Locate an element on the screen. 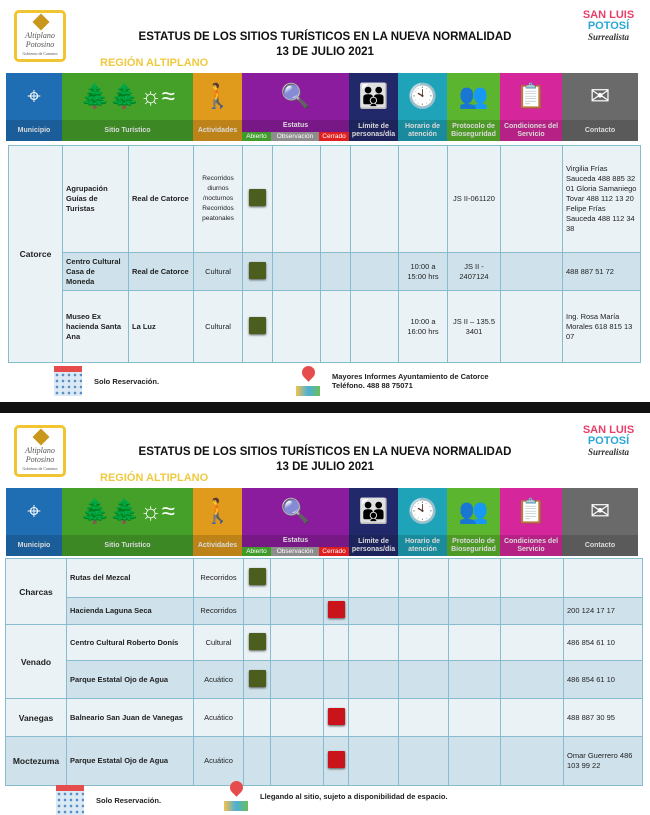 The height and width of the screenshot is (815, 650). column-contacto: ✉ Contacto is located at coordinates (600, 107).